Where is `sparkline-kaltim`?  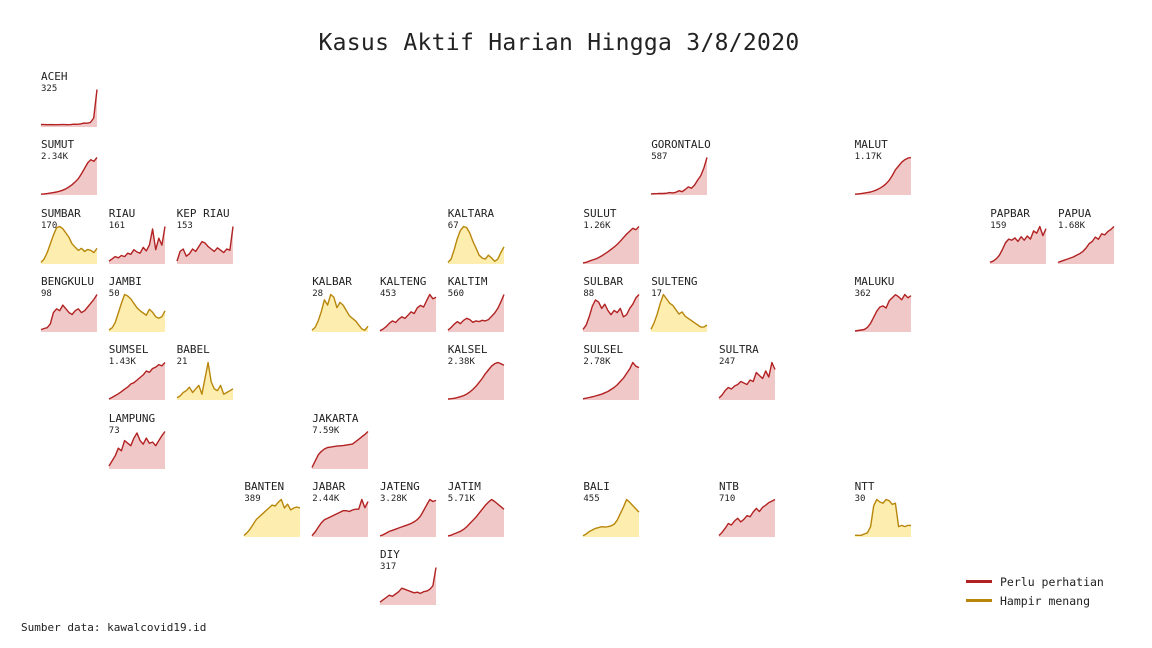
sparkline-kaltim is located at coordinates (476, 313).